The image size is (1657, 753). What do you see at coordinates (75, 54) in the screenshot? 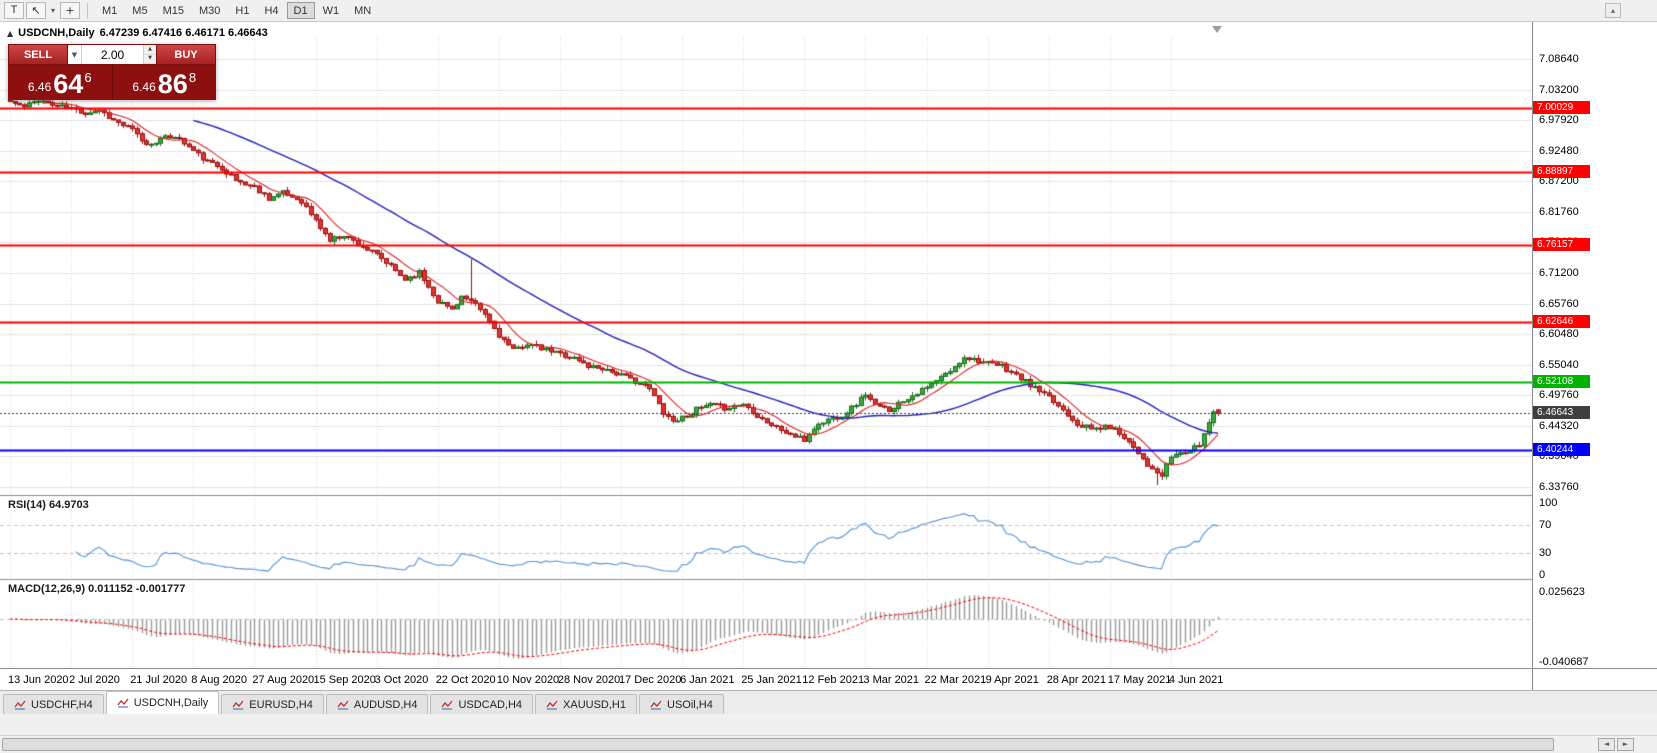
I see `volume-dropdown-caret-icon: ▼` at bounding box center [75, 54].